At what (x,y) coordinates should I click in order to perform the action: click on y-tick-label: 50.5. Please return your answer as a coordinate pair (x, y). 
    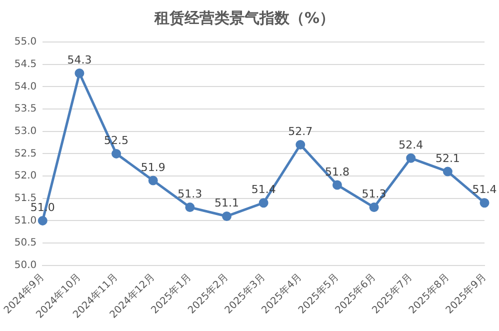
    Looking at the image, I should click on (25, 243).